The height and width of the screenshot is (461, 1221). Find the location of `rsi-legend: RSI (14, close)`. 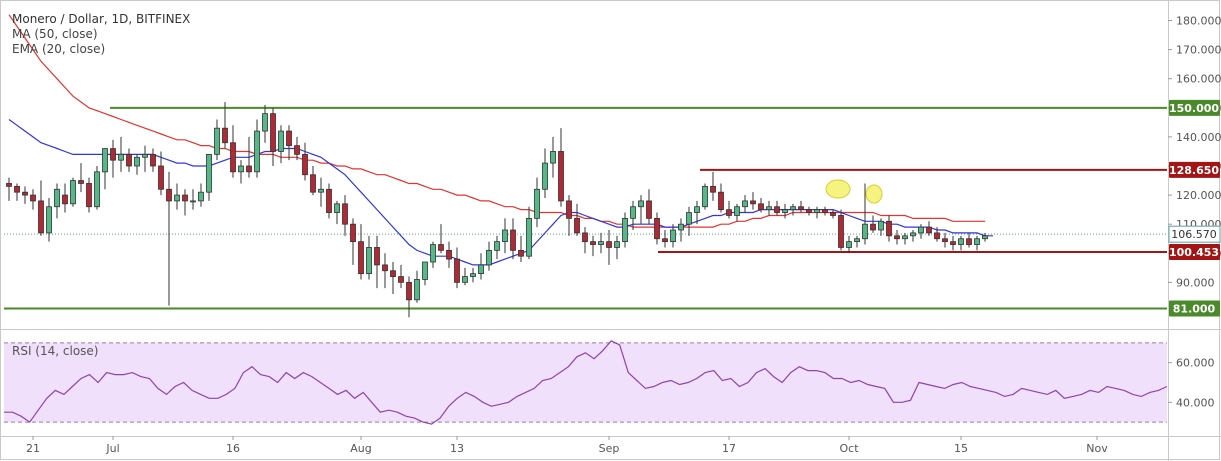

rsi-legend: RSI (14, close) is located at coordinates (55, 351).